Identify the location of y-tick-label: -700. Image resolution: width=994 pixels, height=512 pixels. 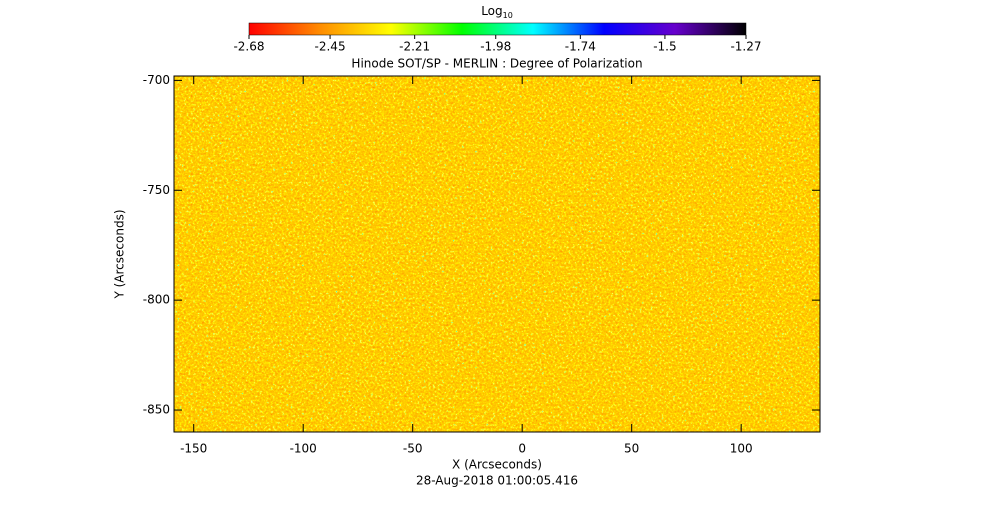
(156, 80).